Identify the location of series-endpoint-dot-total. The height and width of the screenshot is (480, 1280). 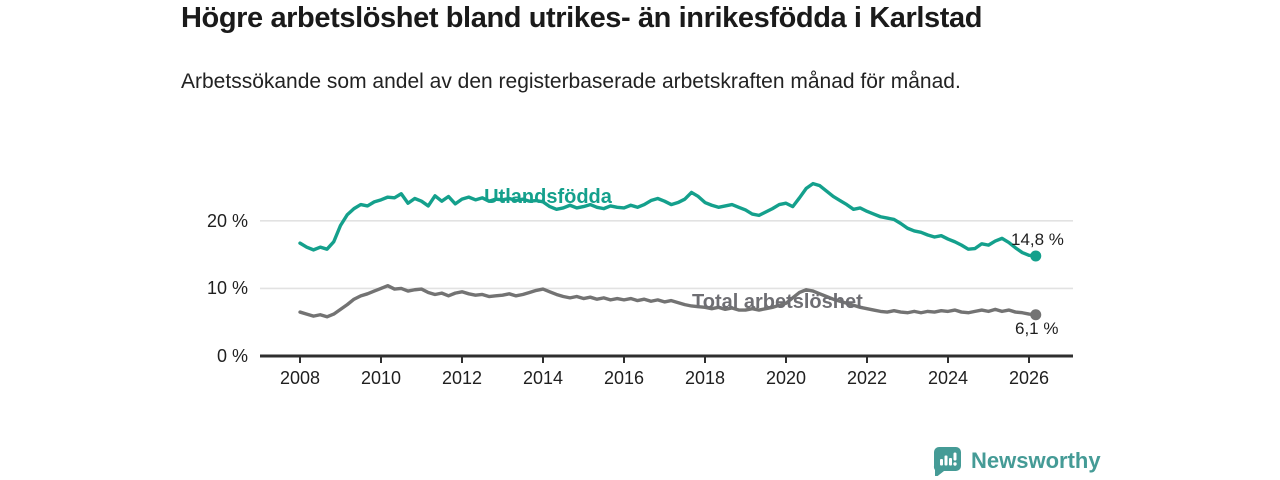
(1036, 315).